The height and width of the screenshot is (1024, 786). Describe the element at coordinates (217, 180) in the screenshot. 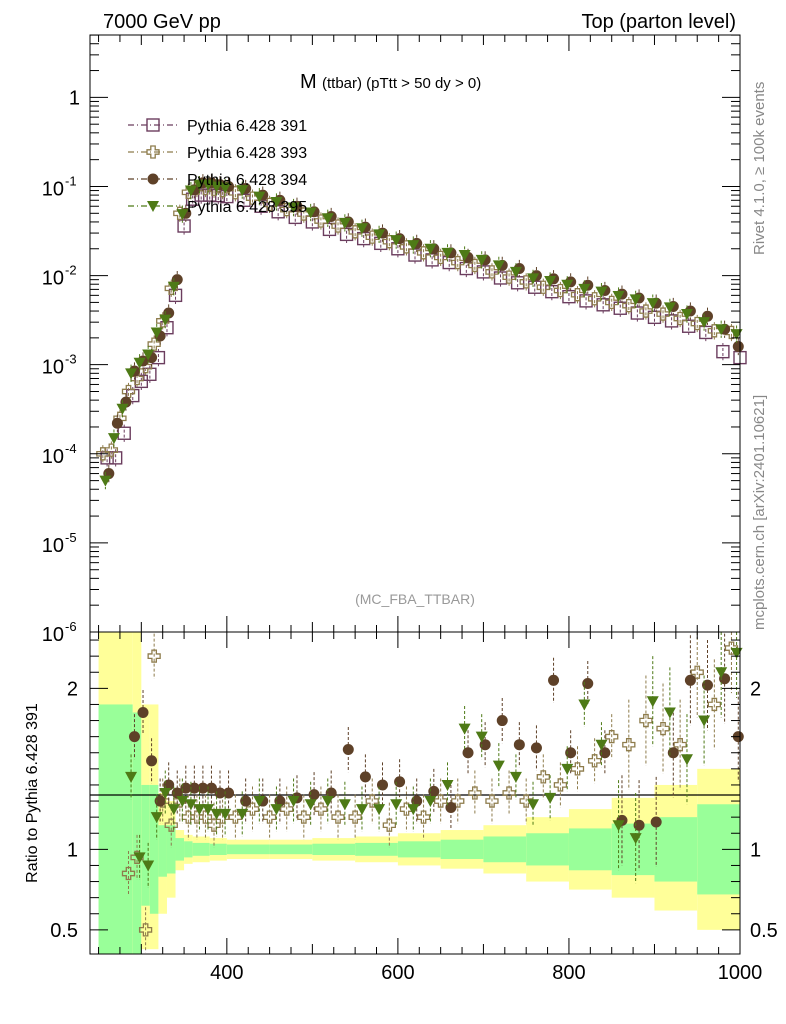

I see `legend-item: Pythia 6.428 394` at that location.